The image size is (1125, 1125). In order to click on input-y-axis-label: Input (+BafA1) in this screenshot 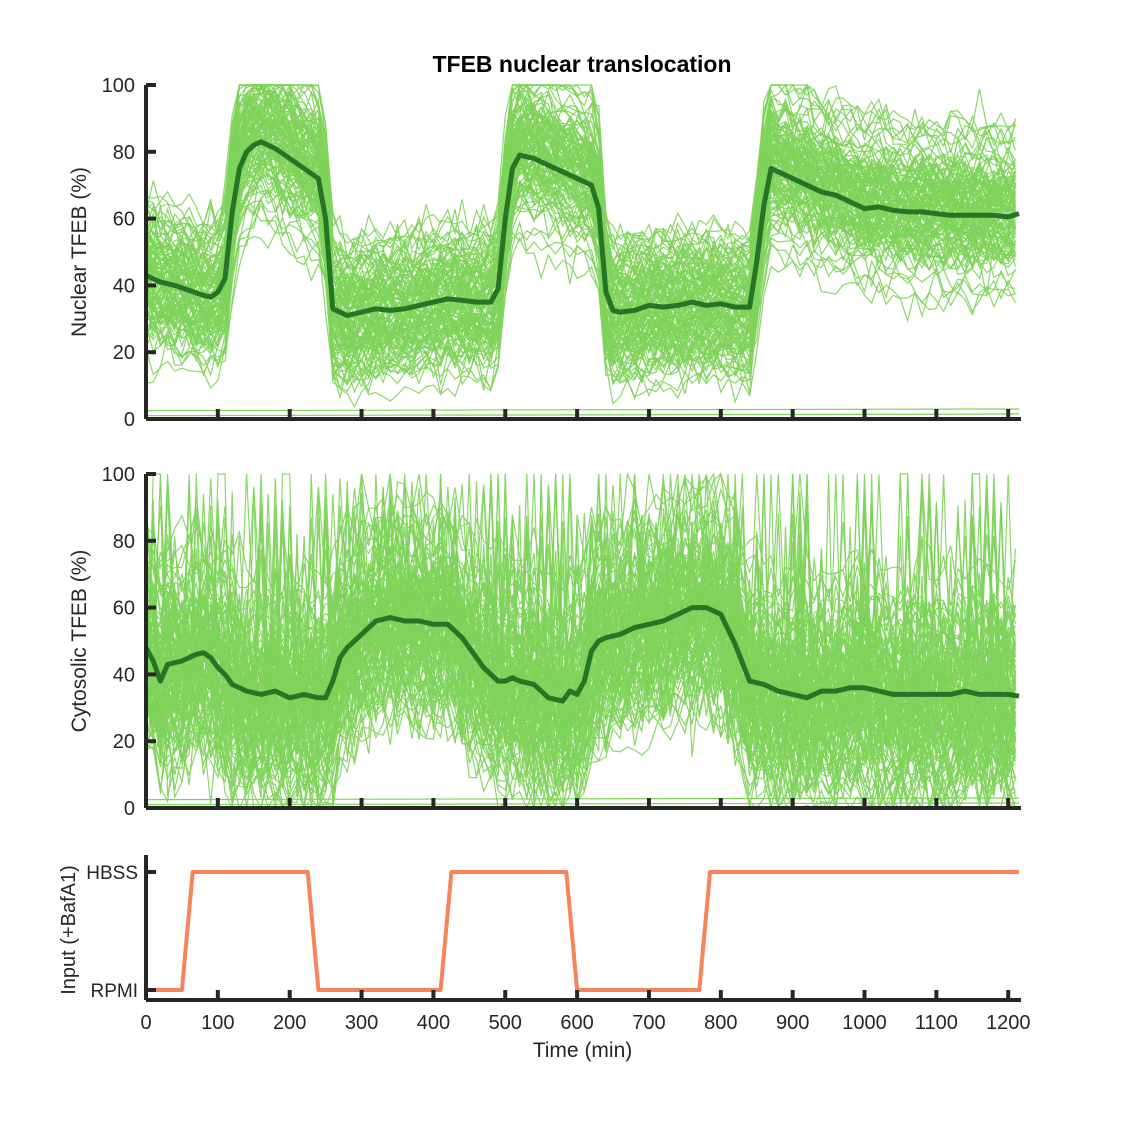, I will do `click(69, 930)`.